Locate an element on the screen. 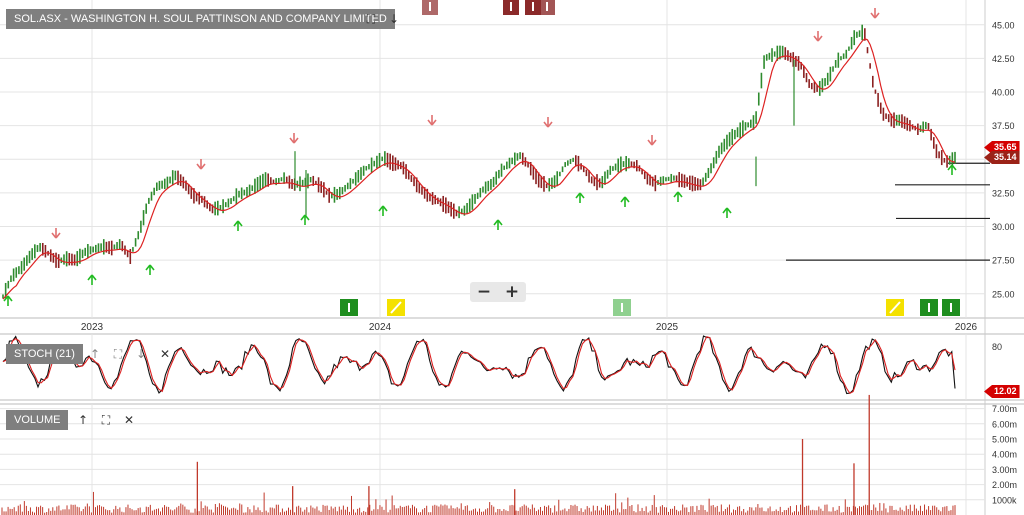 The width and height of the screenshot is (1024, 515). y-tick-label: 42.50 is located at coordinates (1003, 59).